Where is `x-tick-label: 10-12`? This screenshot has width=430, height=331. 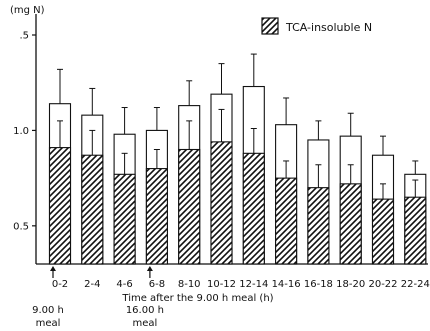 x-tick-label: 10-12 is located at coordinates (221, 284).